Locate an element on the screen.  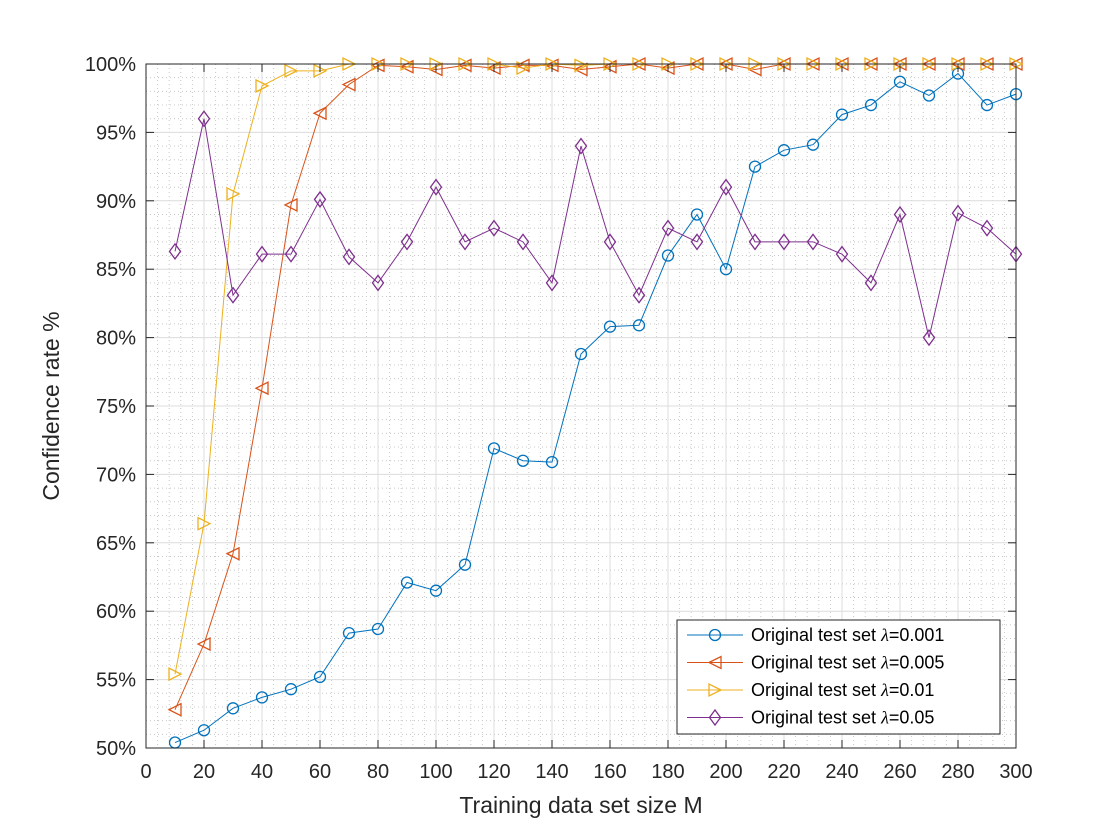
x-tick-label: 260 is located at coordinates (899, 772).